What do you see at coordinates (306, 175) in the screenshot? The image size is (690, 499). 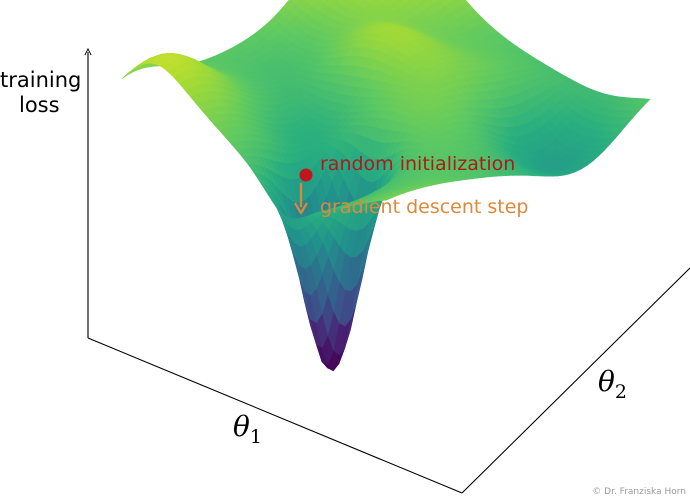 I see `random-initialization-point` at bounding box center [306, 175].